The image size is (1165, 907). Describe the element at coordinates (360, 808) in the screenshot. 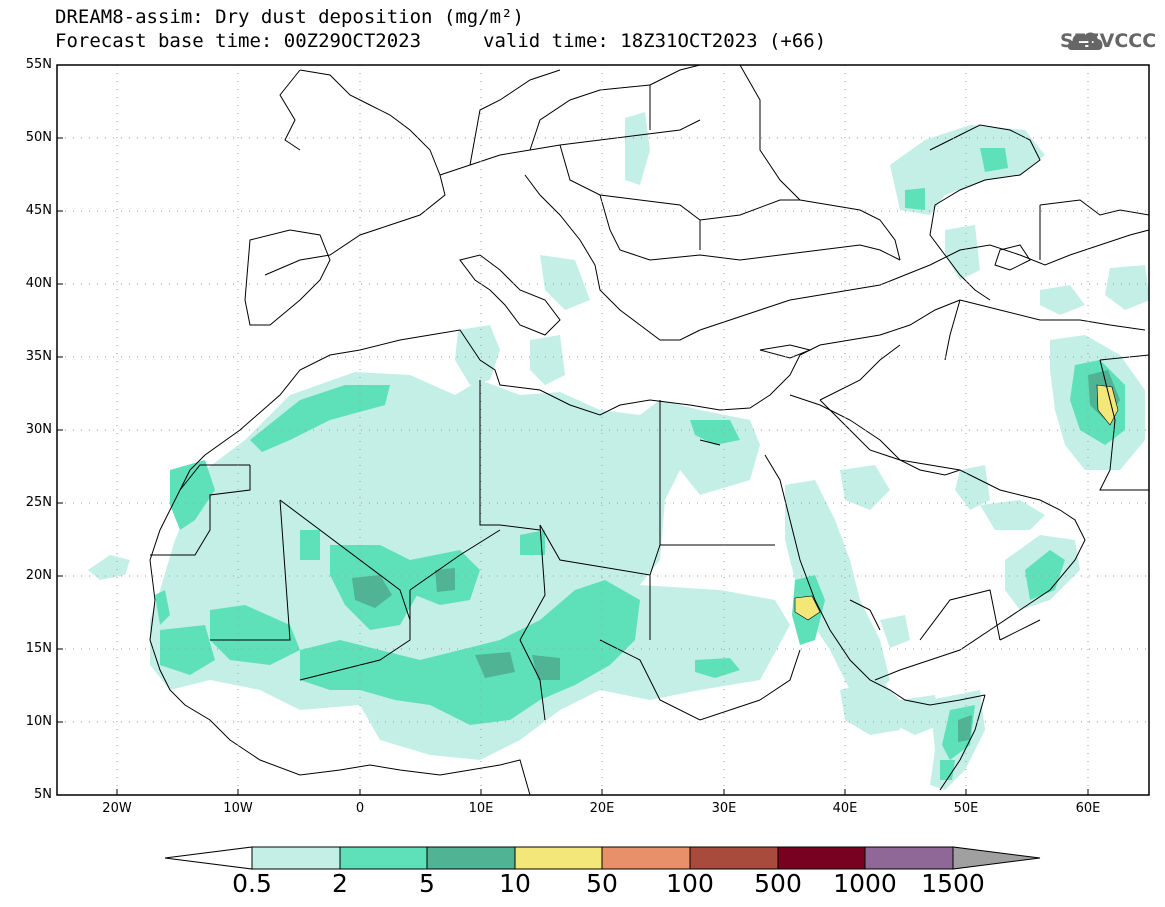

I see `lon-label: 0` at that location.